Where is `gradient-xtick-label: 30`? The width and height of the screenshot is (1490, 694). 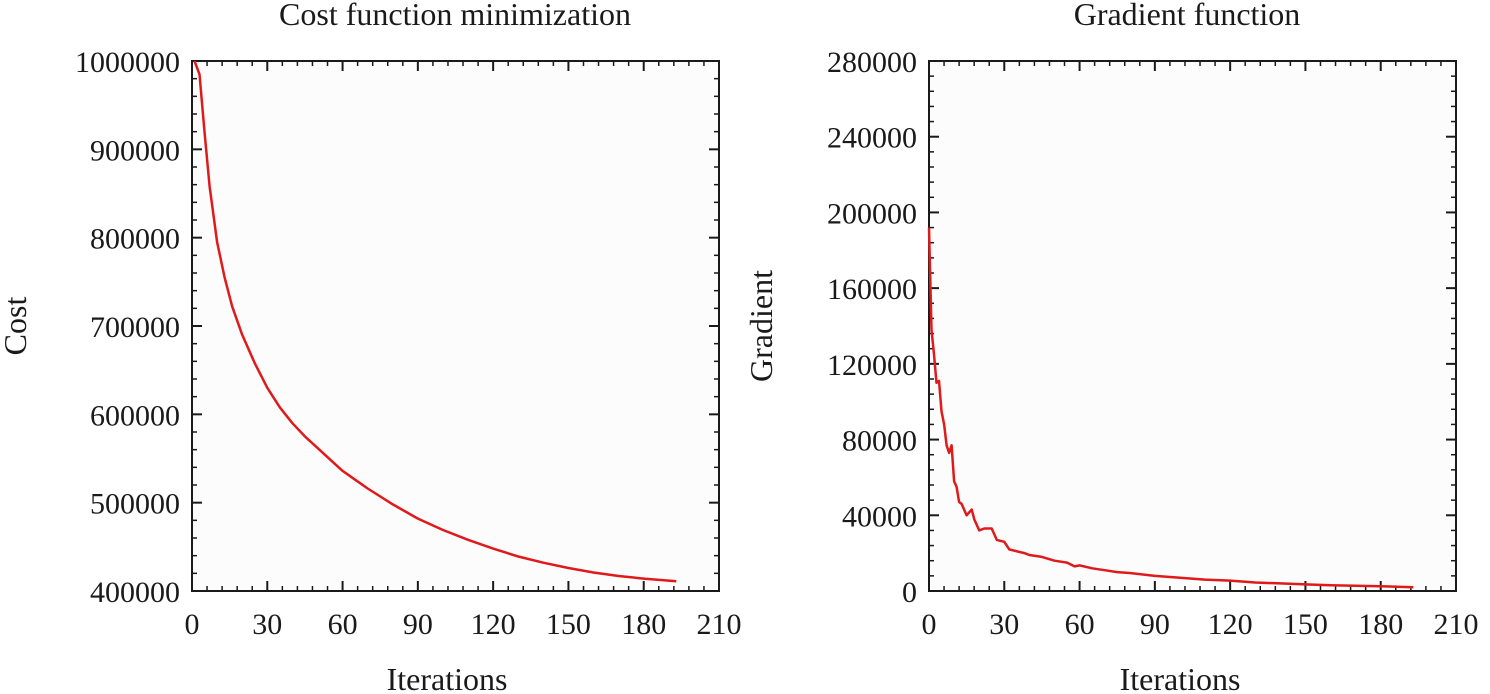
gradient-xtick-label: 30 is located at coordinates (1004, 624).